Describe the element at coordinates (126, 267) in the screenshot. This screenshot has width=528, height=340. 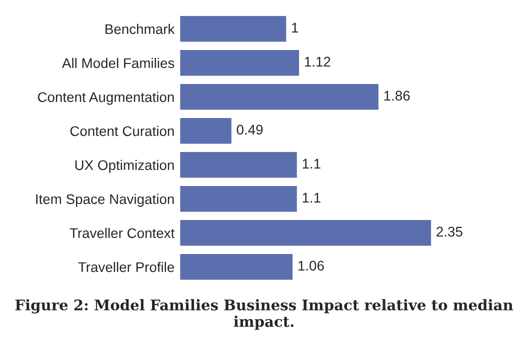
I see `y-tick-label: Traveller Profile` at that location.